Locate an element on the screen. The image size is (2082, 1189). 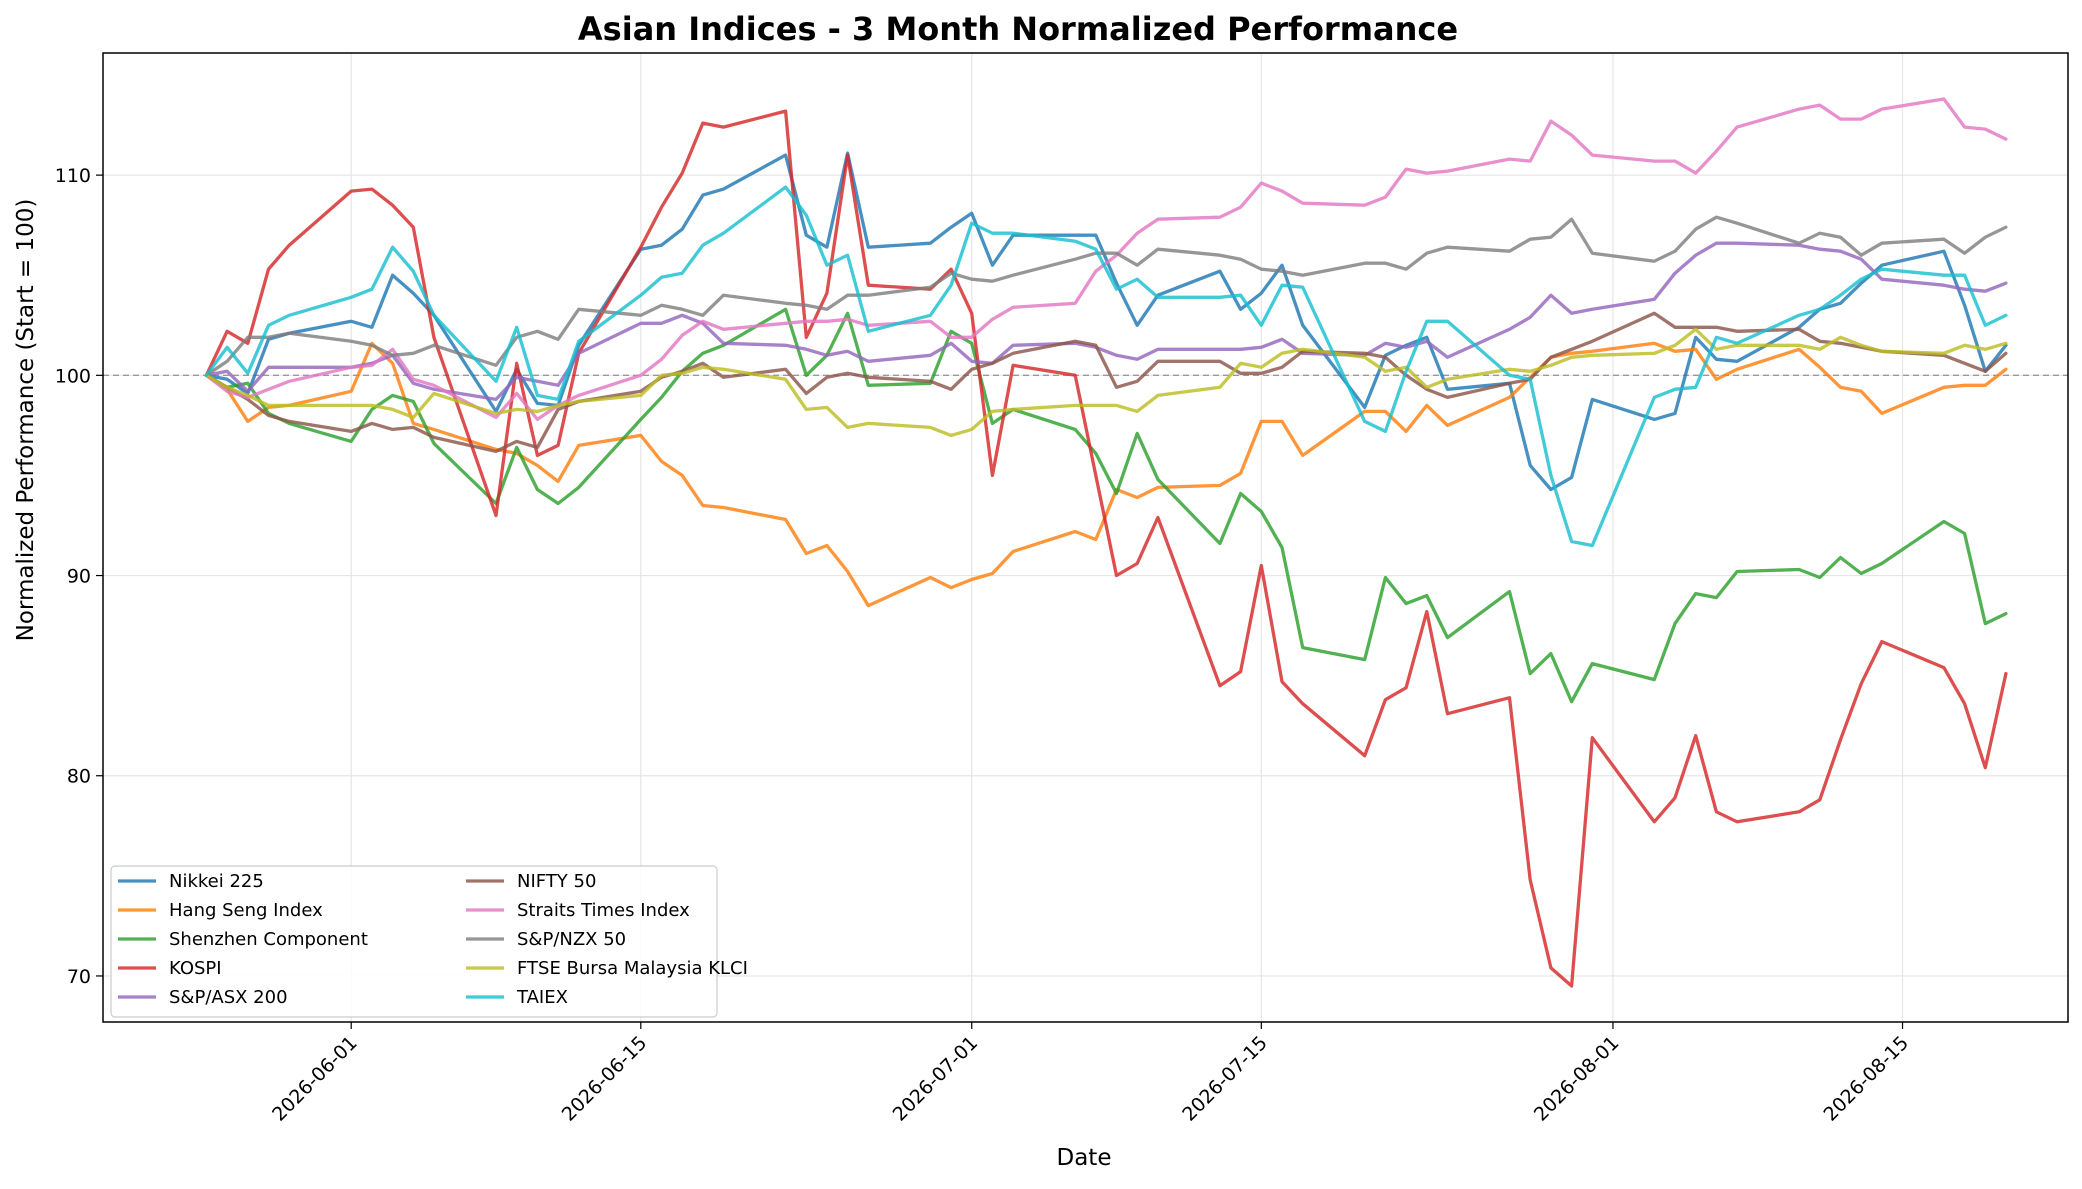
legend-label: Shenzhen Component is located at coordinates (268, 939).